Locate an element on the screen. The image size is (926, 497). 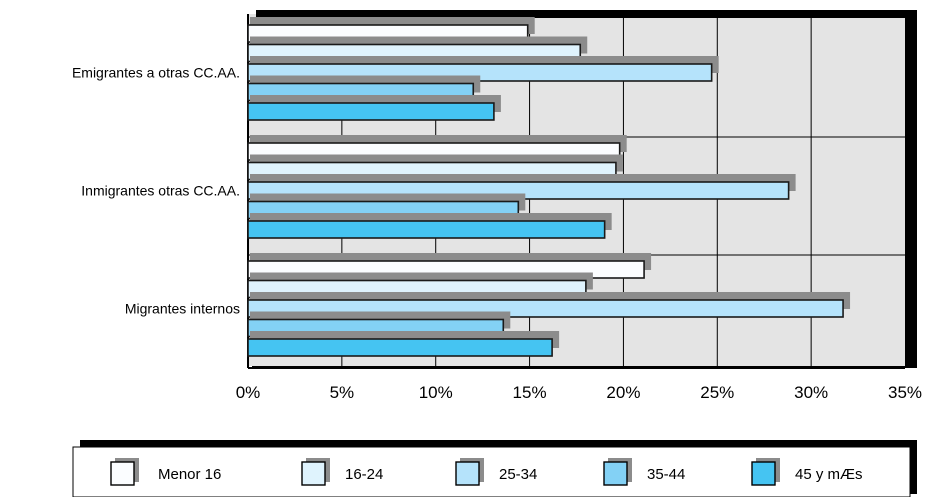
x-tick-label: 10% is located at coordinates (436, 392).